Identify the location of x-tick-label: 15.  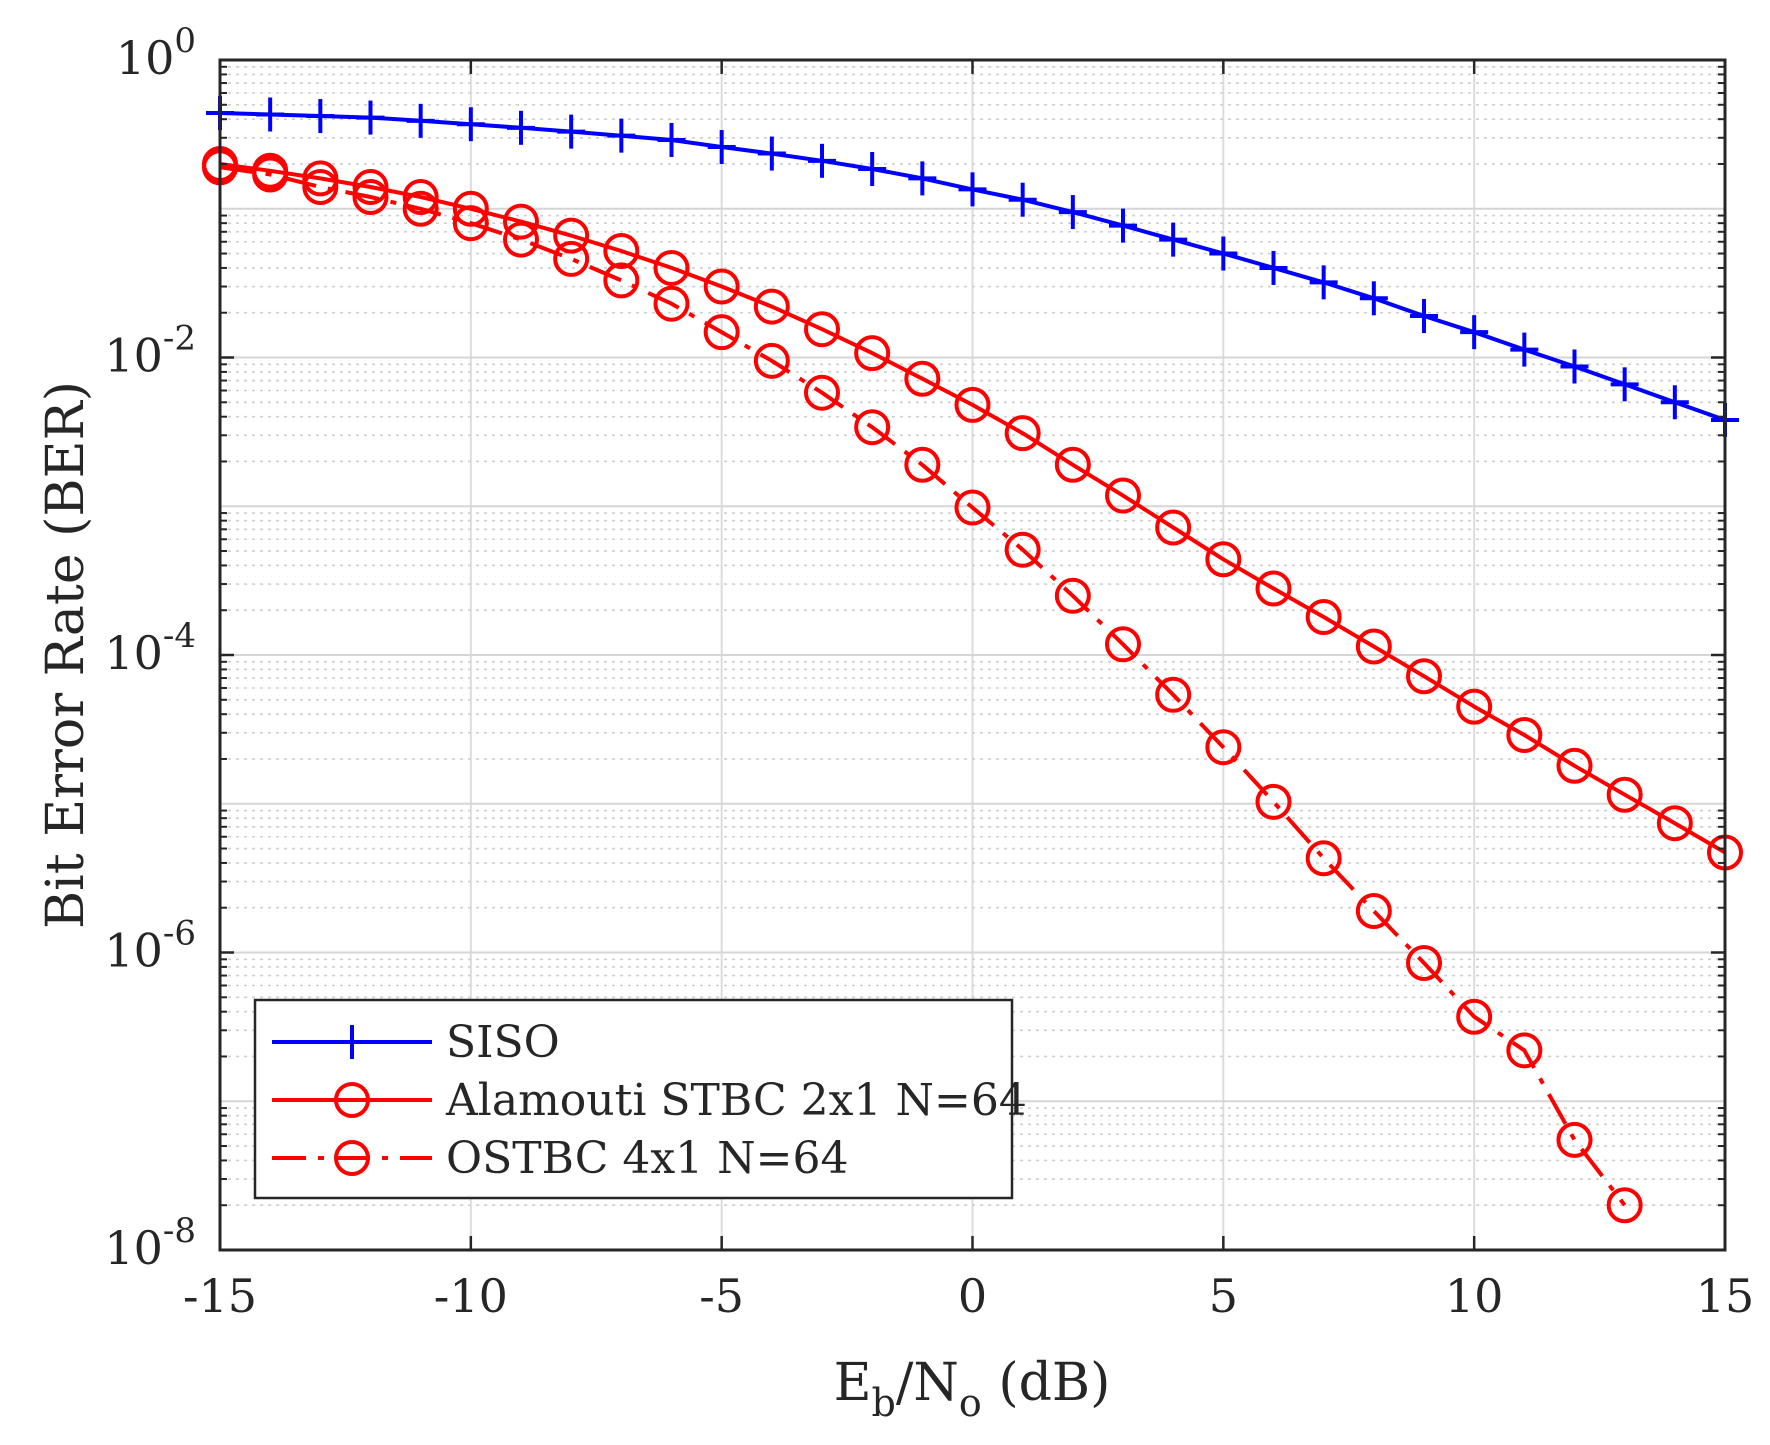
(1725, 1296).